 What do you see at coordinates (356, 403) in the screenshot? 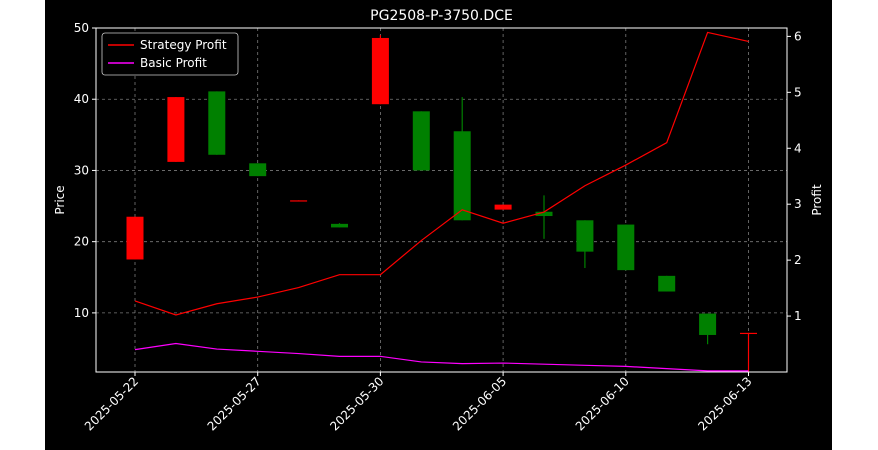
I see `x-tick-label: 2025-05-30` at bounding box center [356, 403].